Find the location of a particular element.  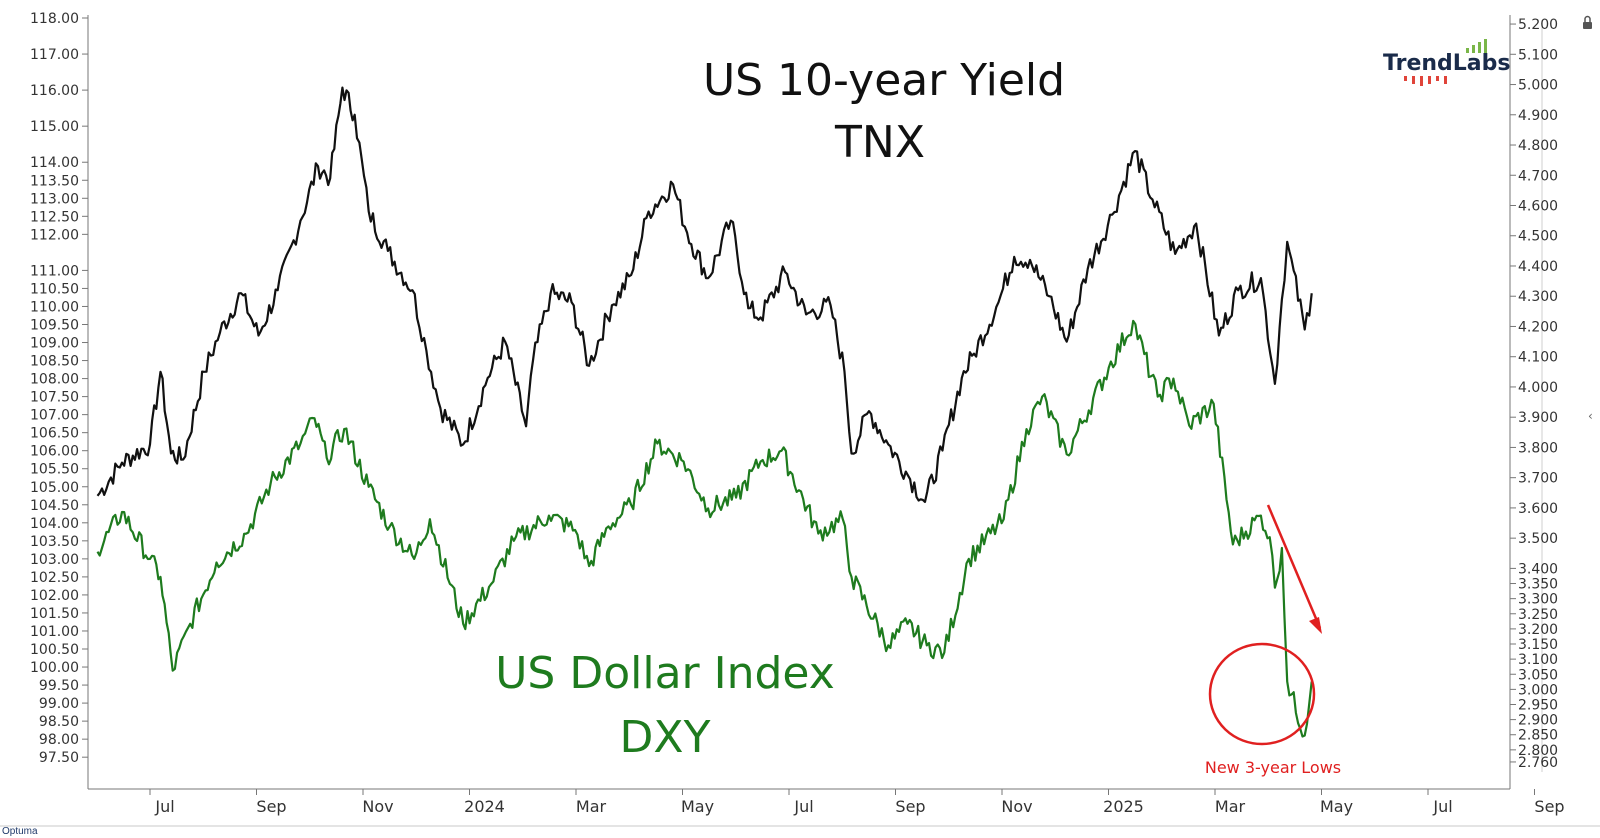

left-tick-label: 99.00 is located at coordinates (59, 704).